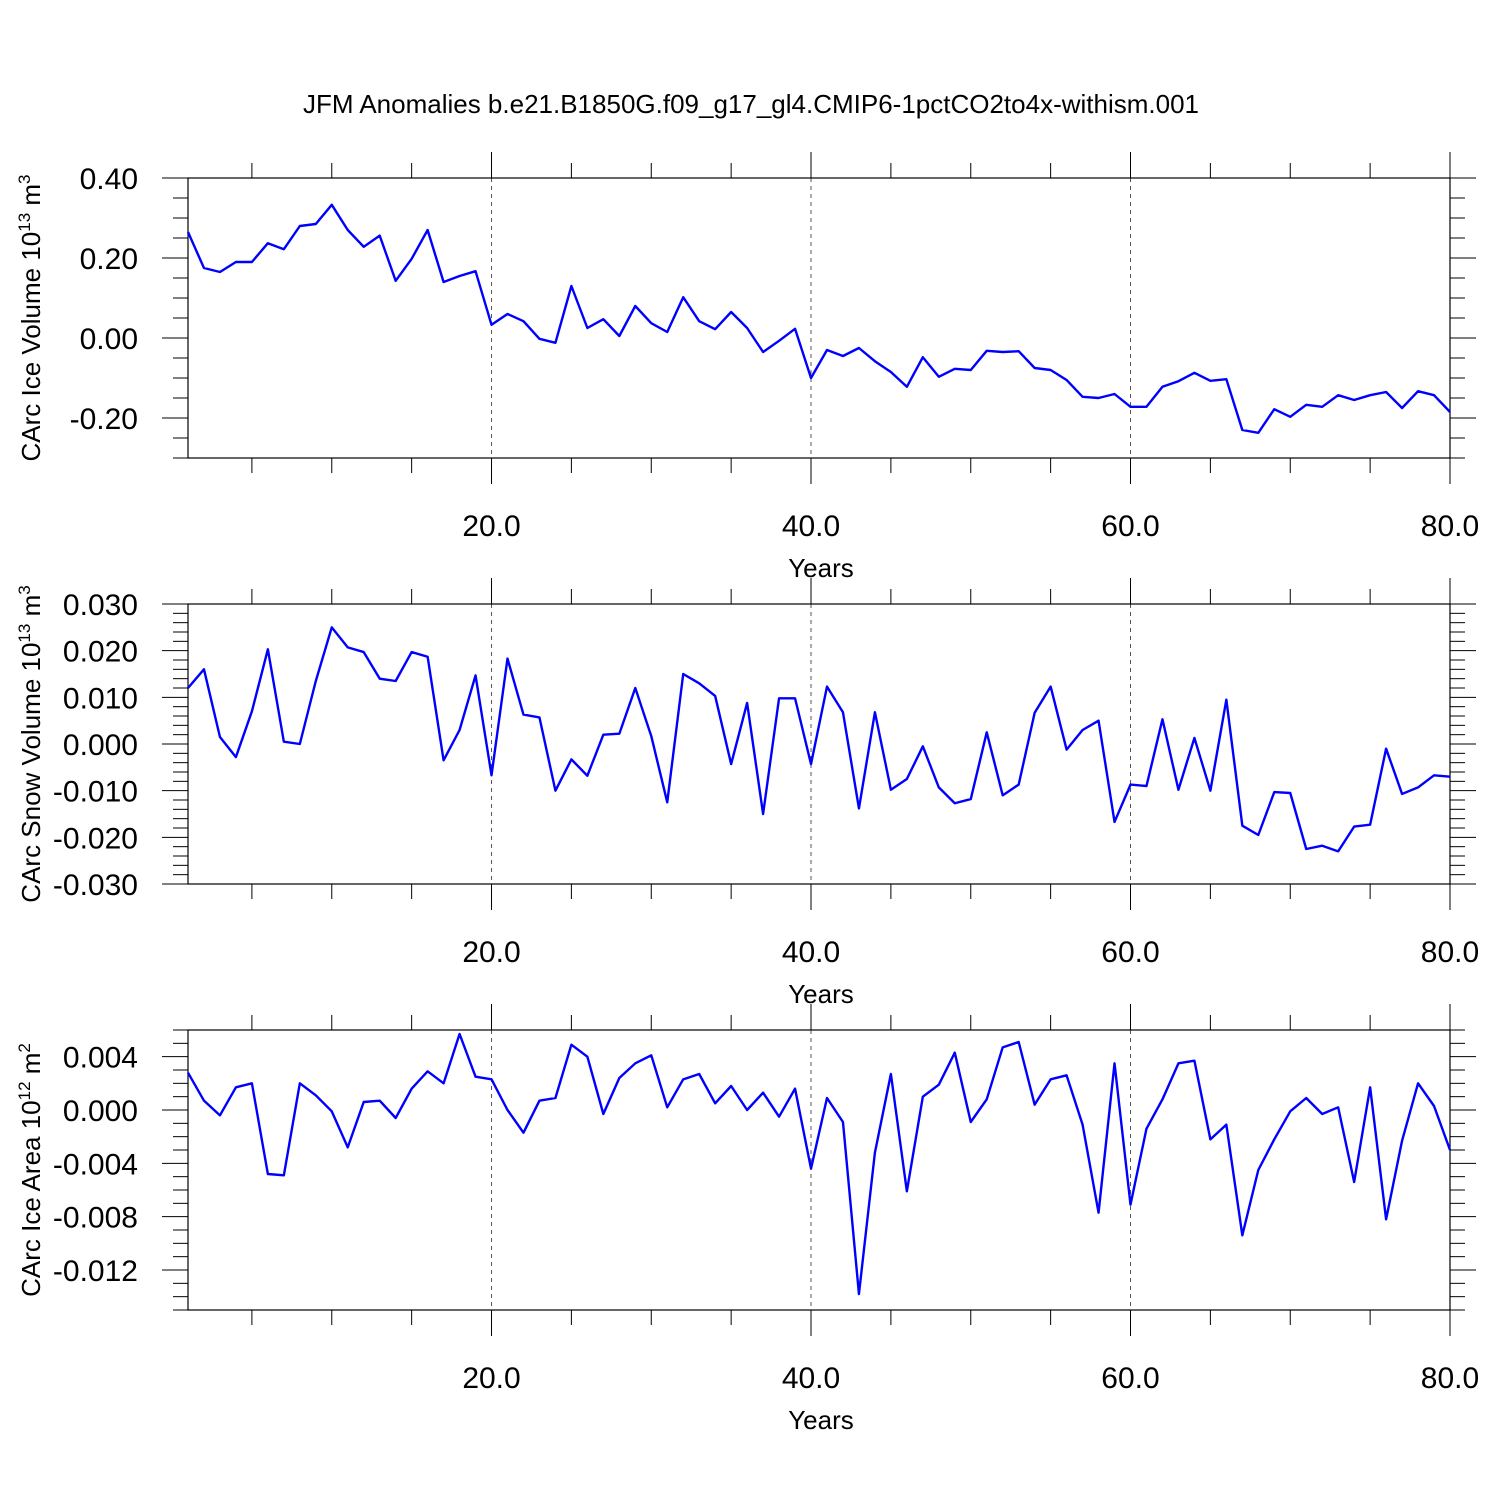  What do you see at coordinates (109, 179) in the screenshot?
I see `y-tick-label: 0.40` at bounding box center [109, 179].